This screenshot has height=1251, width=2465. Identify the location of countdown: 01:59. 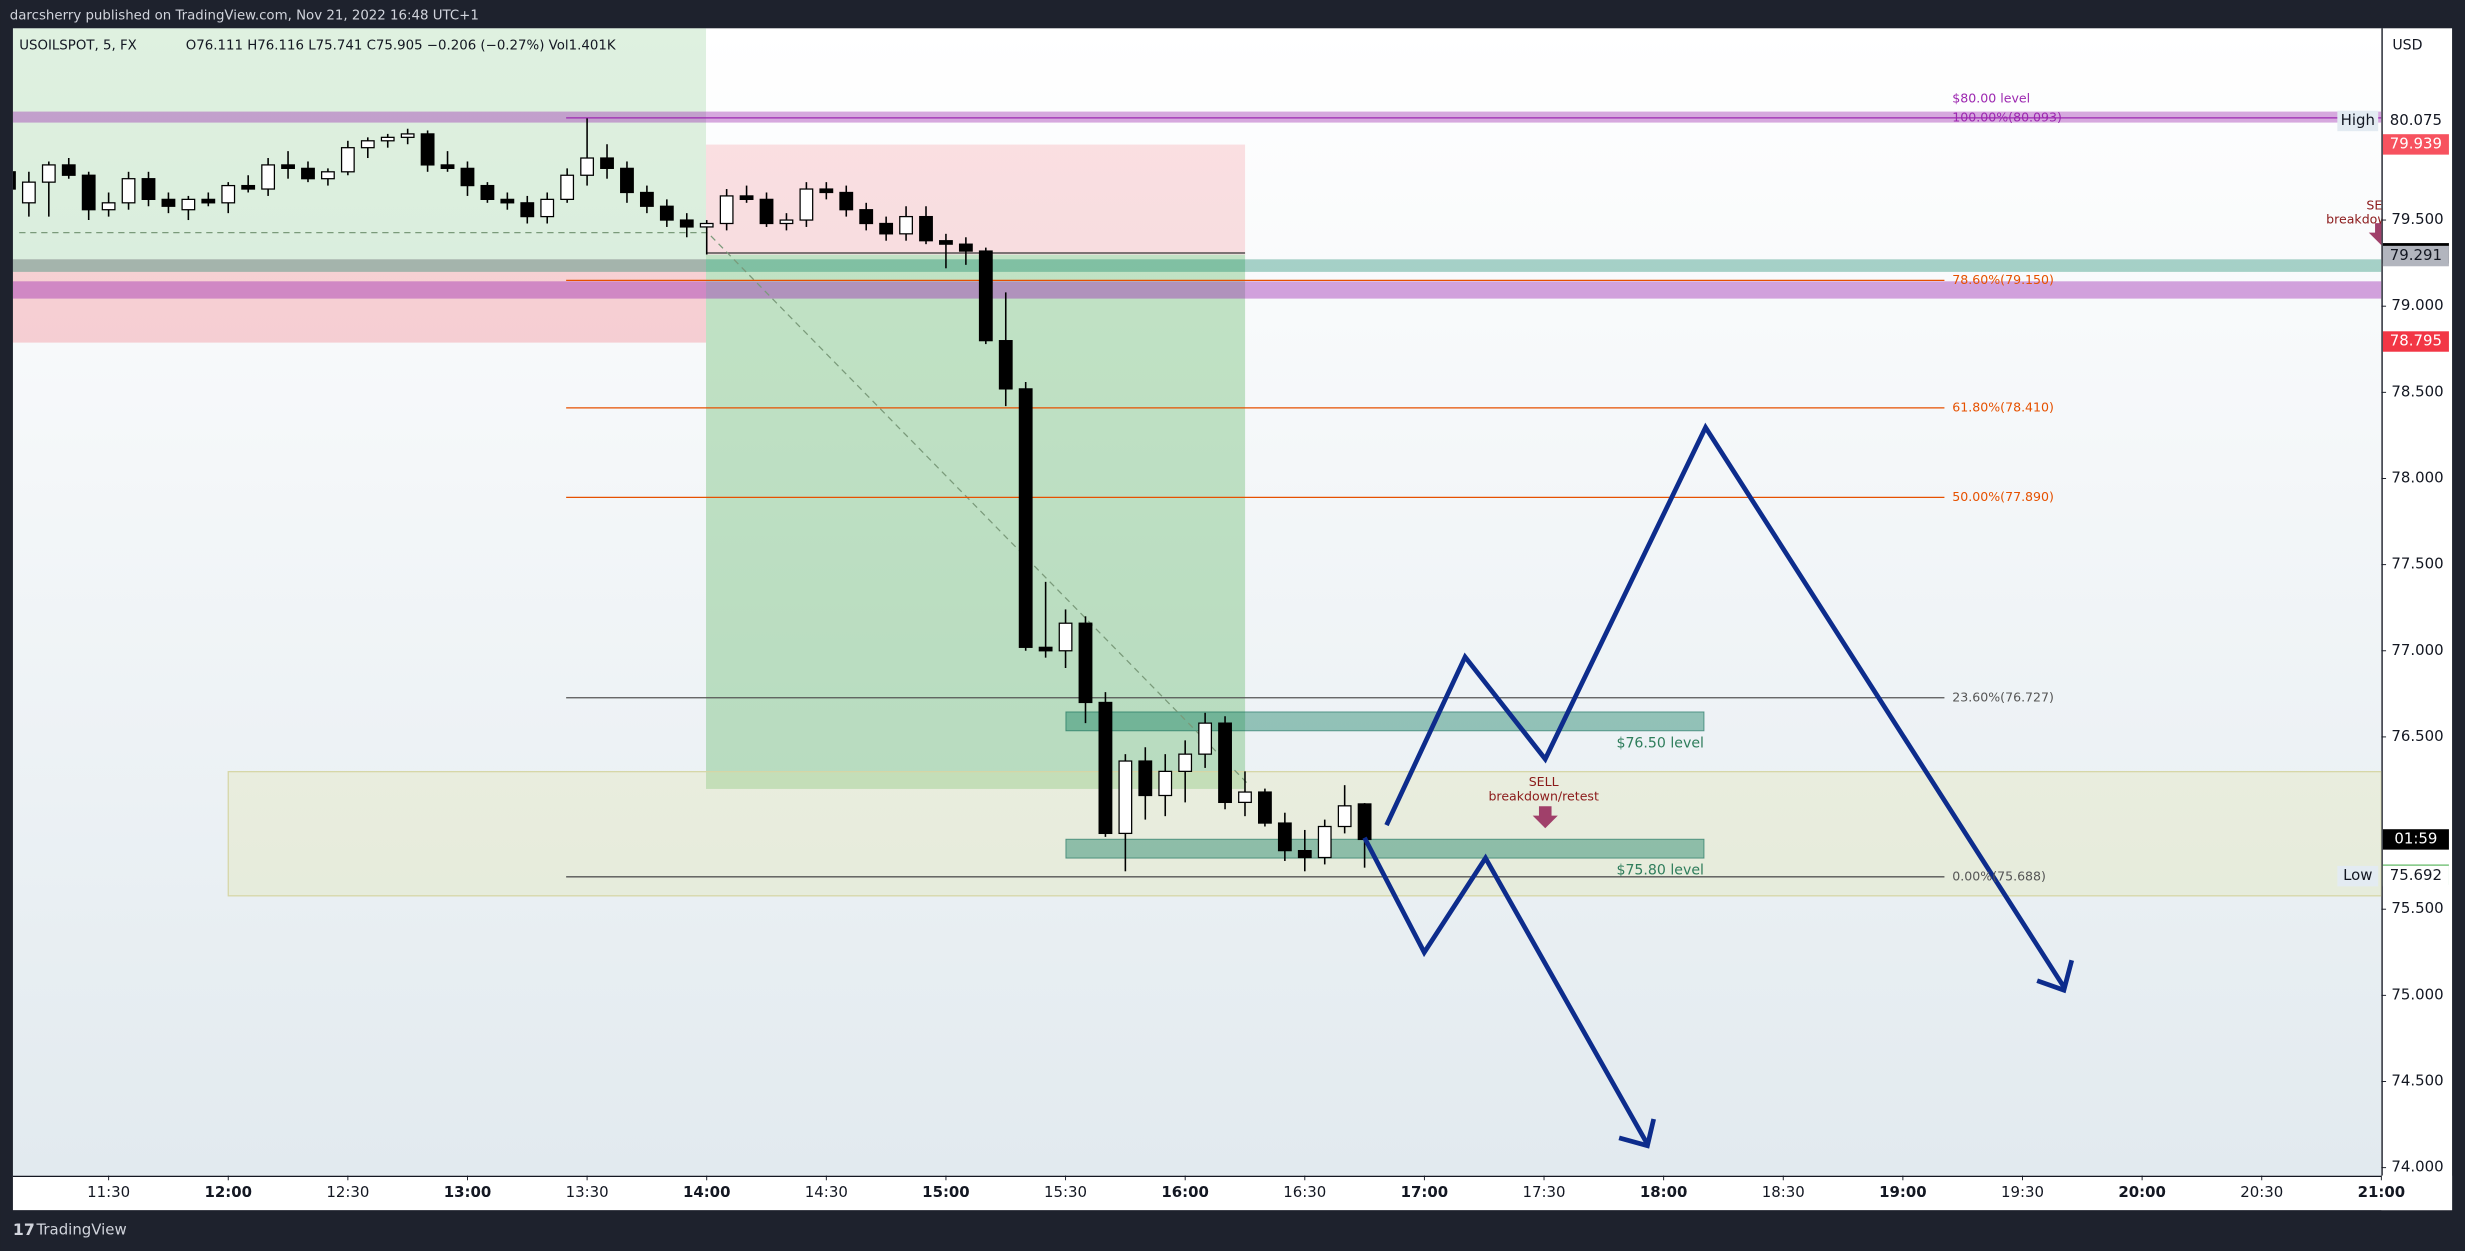
(2415, 838).